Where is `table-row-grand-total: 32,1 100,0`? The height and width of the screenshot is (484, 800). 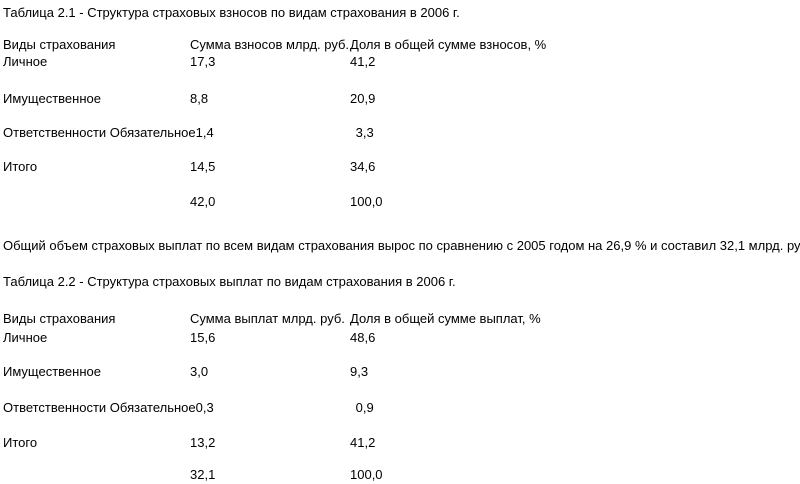 table-row-grand-total: 32,1 100,0 is located at coordinates (401, 474).